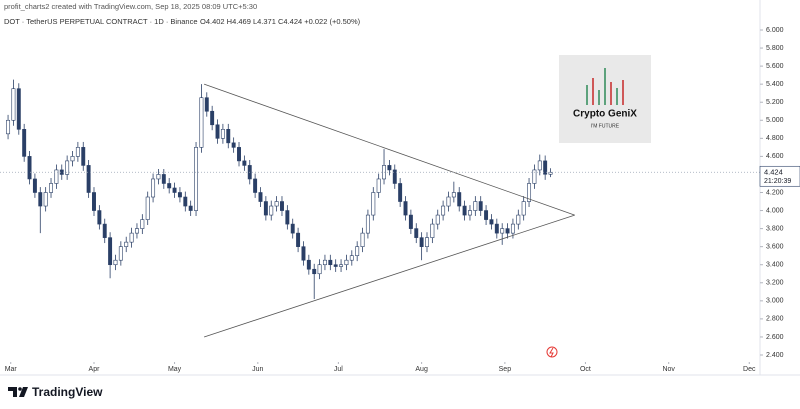 The height and width of the screenshot is (409, 800). I want to click on y-tick-label: 2.400, so click(775, 355).